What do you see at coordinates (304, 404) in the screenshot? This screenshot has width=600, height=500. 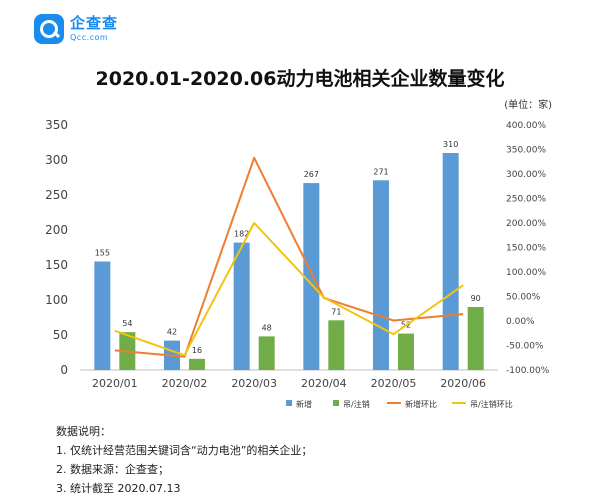 I see `legend-label: 新增` at bounding box center [304, 404].